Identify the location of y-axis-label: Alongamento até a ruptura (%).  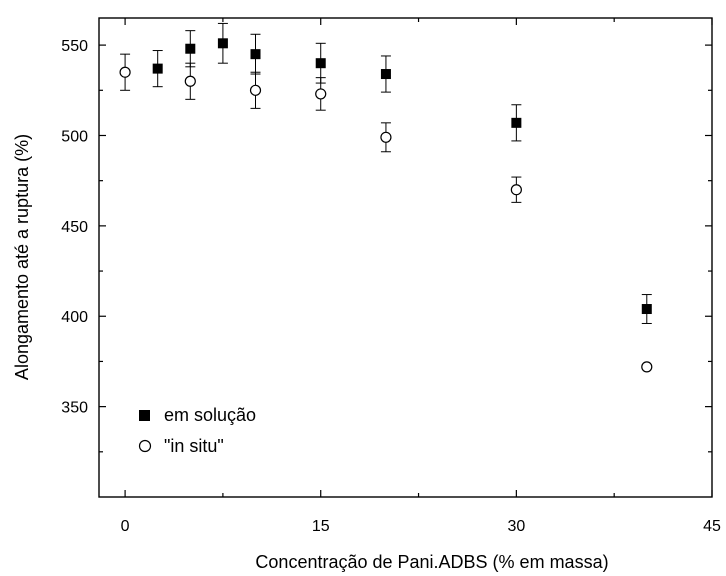
(22, 257).